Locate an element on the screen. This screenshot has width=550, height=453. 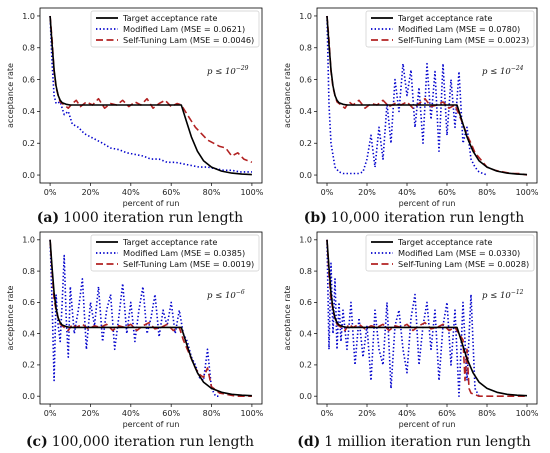
p-value-annotation: p ≤ 10−29 is located at coordinates (228, 71).